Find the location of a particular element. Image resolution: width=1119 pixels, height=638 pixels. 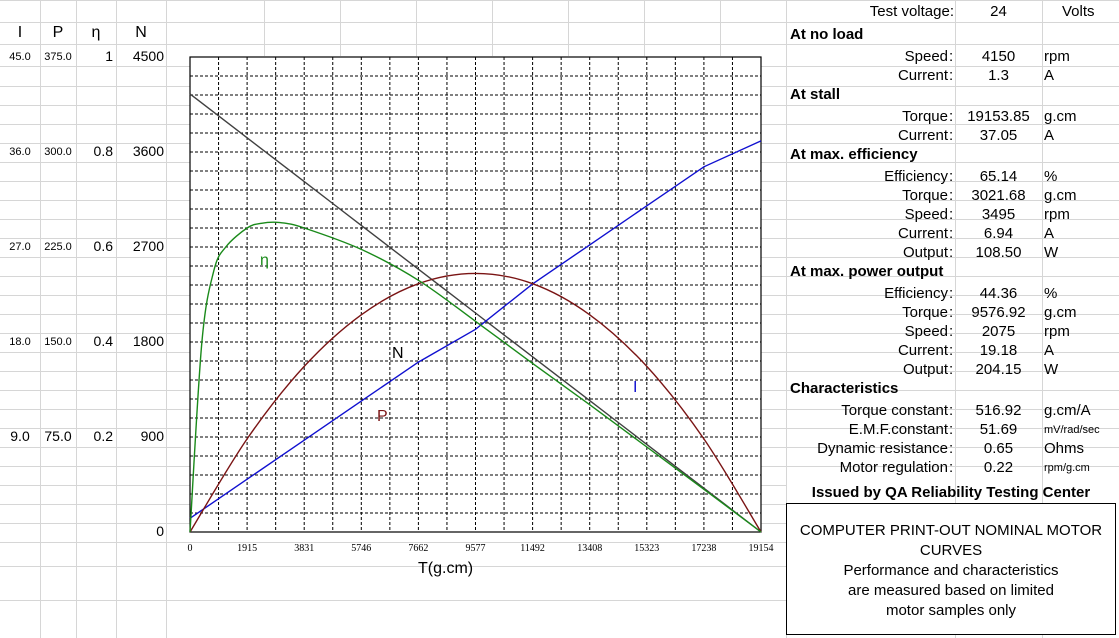

spec-unit: Ohms is located at coordinates (1064, 448).